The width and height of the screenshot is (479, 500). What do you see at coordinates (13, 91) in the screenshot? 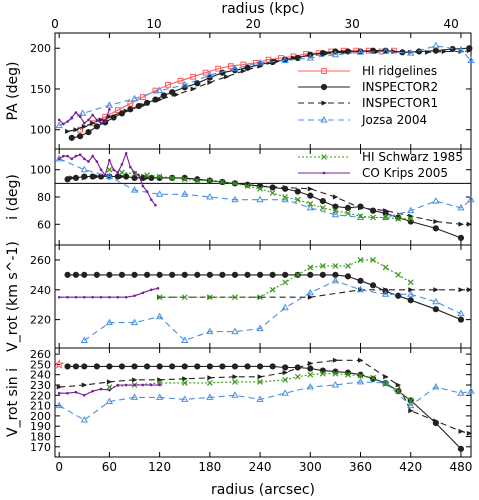
I see `y-axis-label: PA (deg)` at bounding box center [13, 91].